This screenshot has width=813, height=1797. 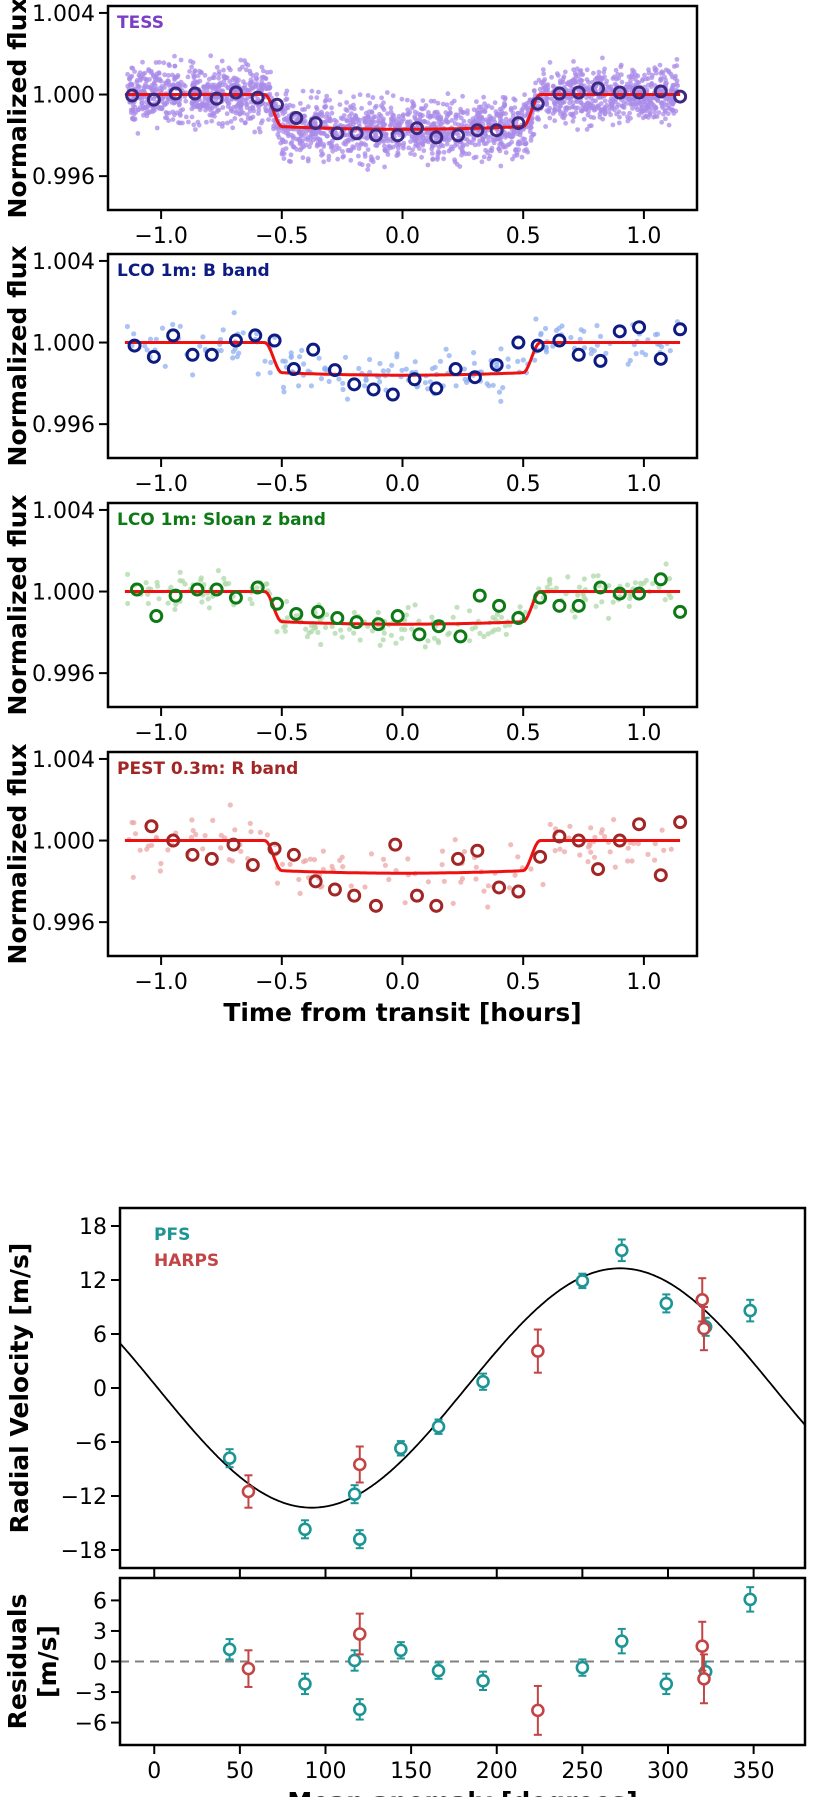 What do you see at coordinates (523, 733) in the screenshot?
I see `x-tick-label: 0.5` at bounding box center [523, 733].